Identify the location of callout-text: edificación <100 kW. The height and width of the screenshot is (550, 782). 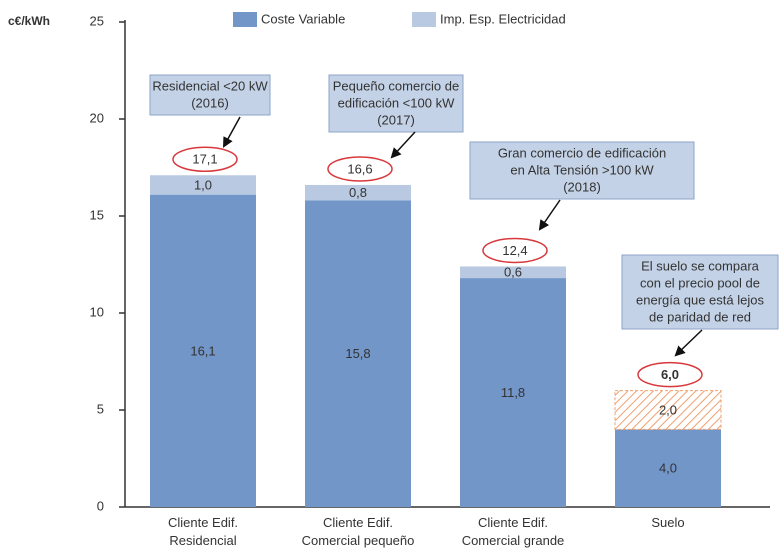
(396, 102).